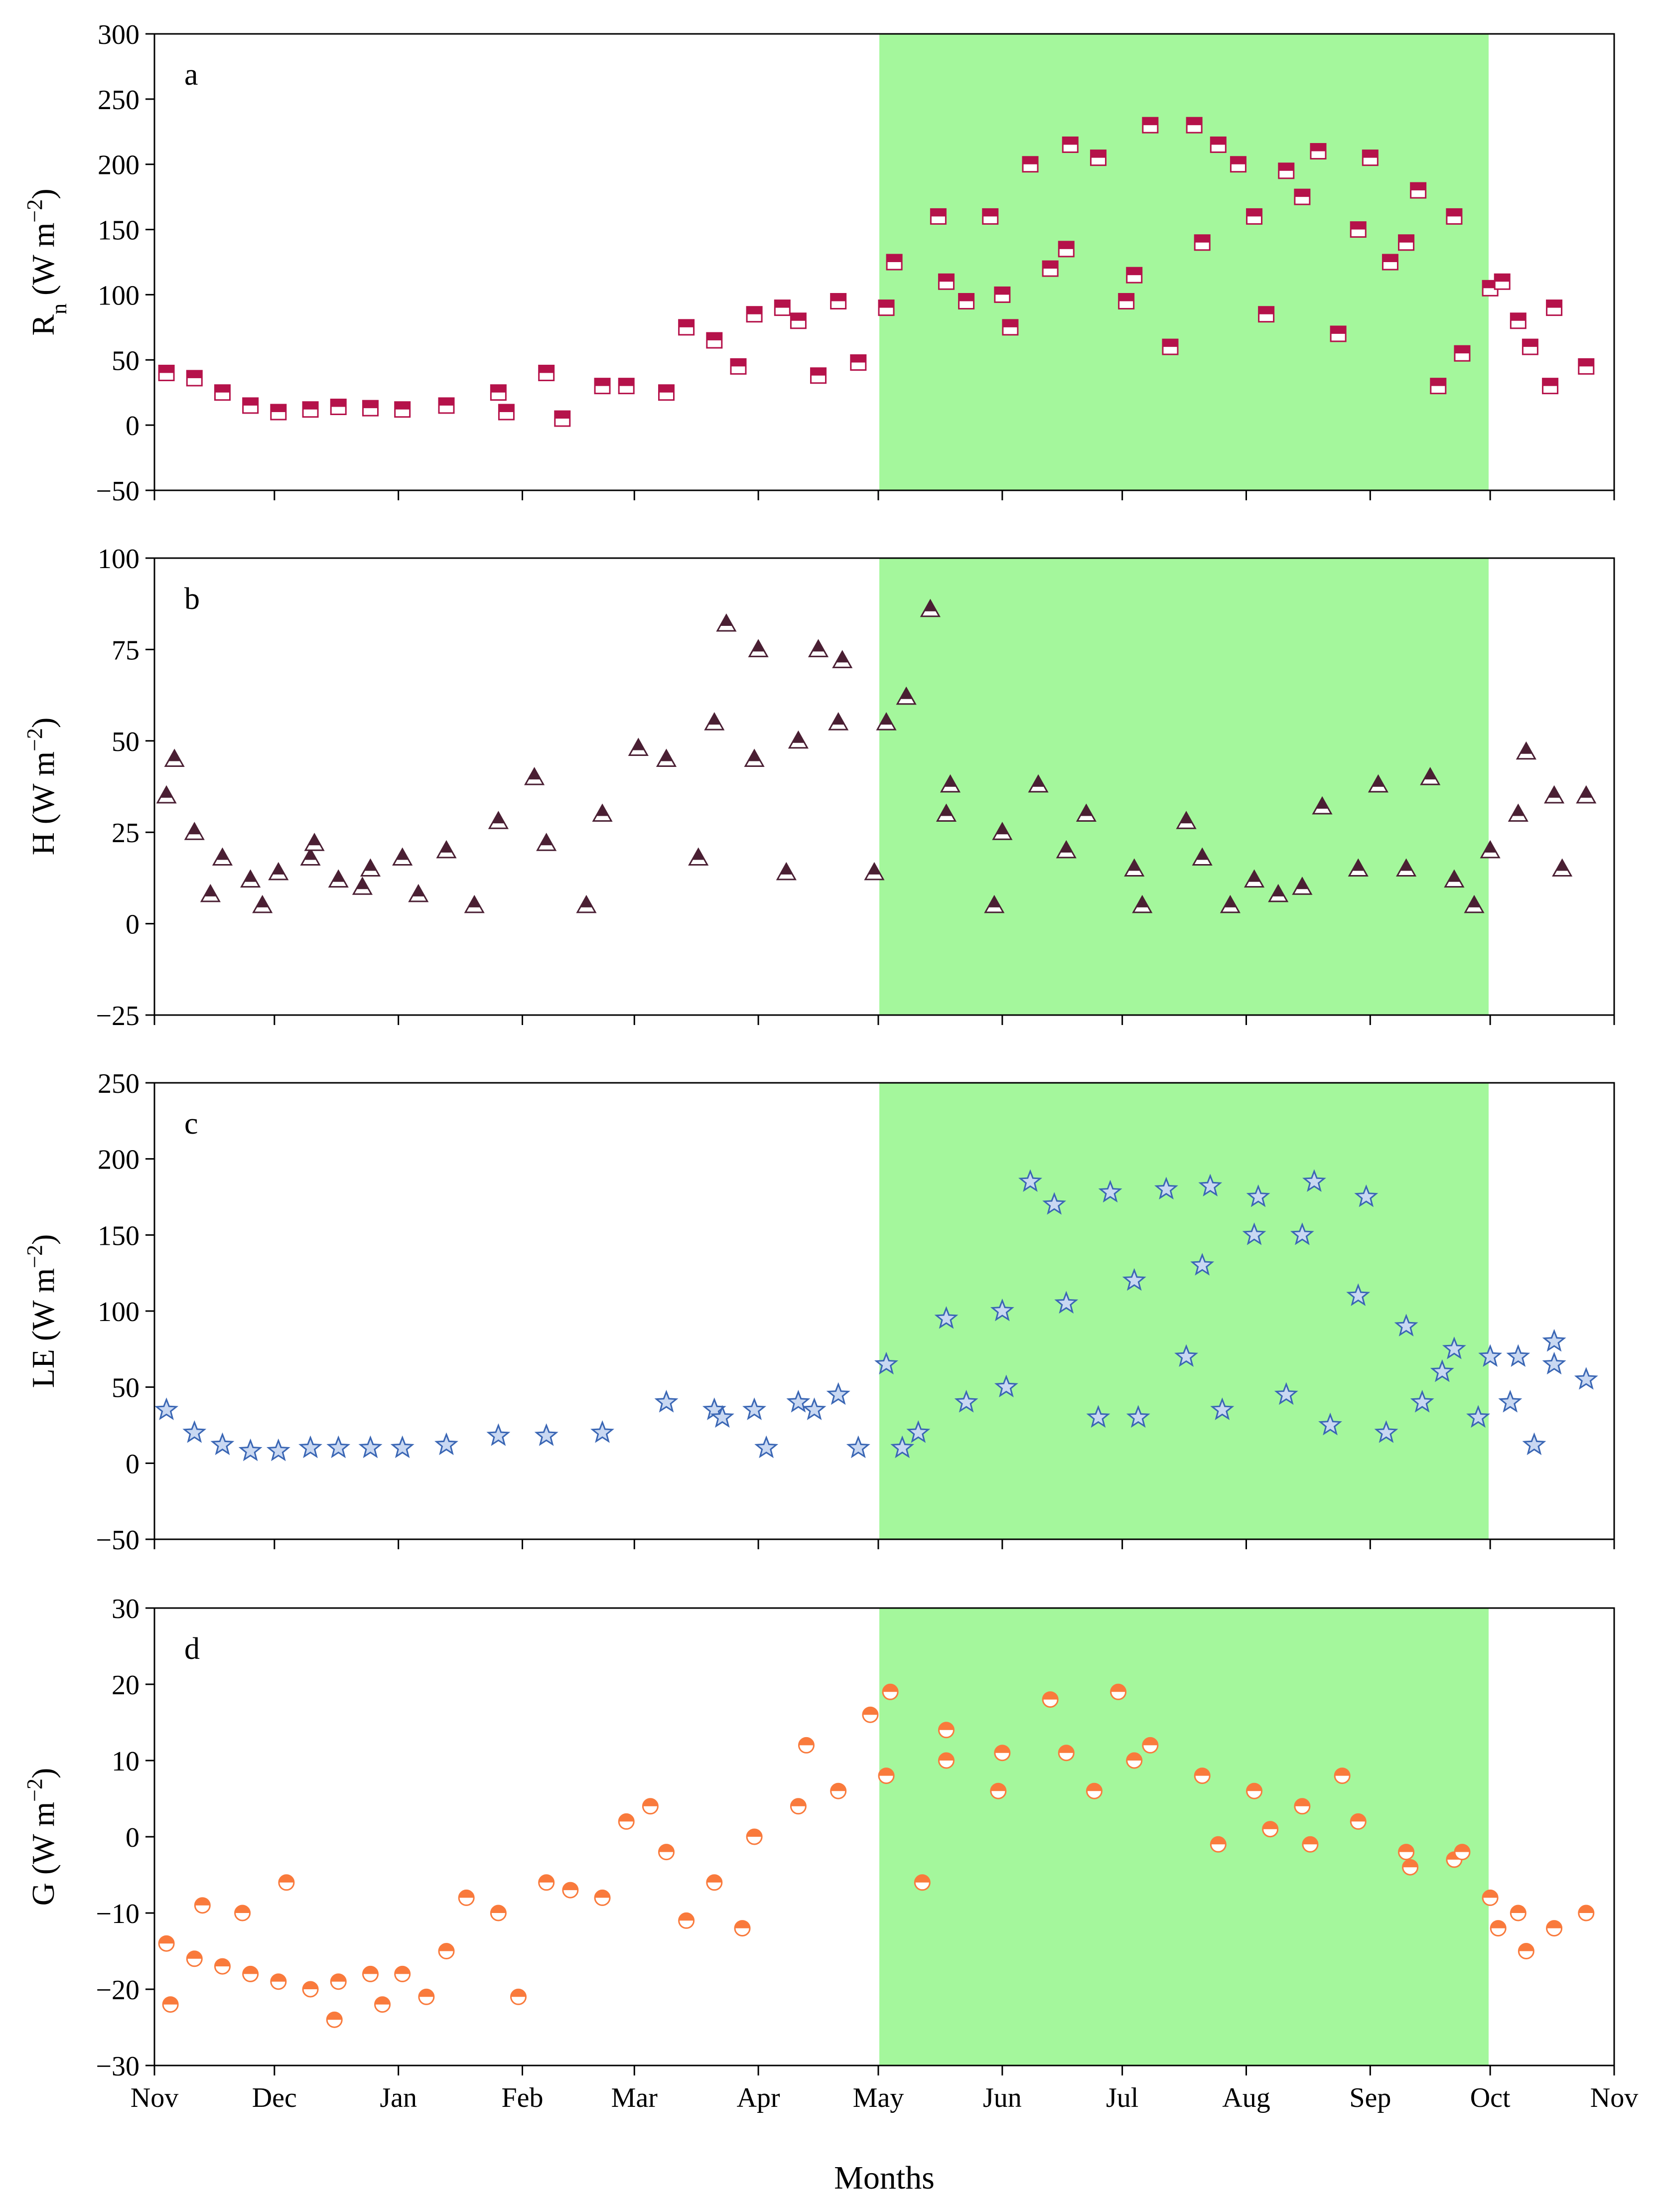 This screenshot has width=1661, height=2212. What do you see at coordinates (884, 2097) in the screenshot?
I see `x-axis-month-labels: Nov Dec Jan Feb Mar Apr May Jun Jul Aug Sep Oct Nov` at bounding box center [884, 2097].